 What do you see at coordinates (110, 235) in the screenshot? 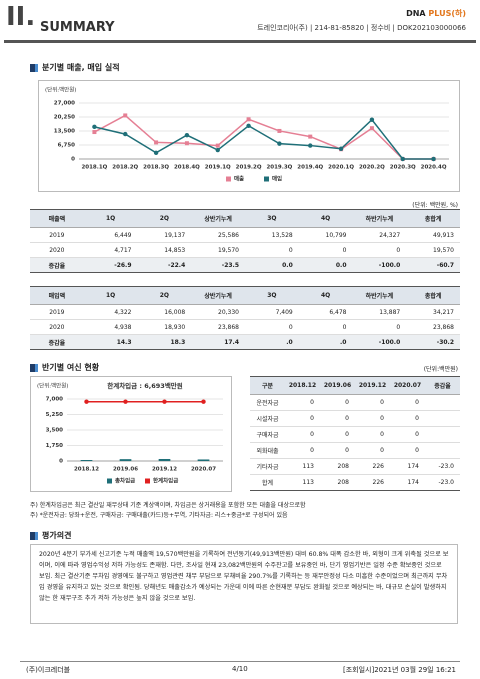
I see `table-cell: 6,449` at bounding box center [110, 235].